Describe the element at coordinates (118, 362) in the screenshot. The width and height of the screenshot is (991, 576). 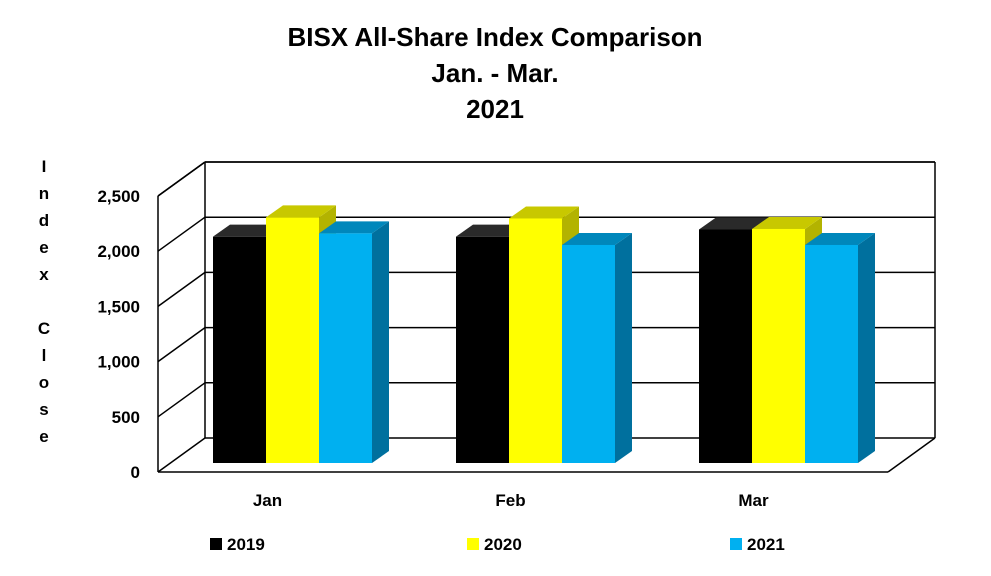
I see `y-tick-label: 1,000` at that location.